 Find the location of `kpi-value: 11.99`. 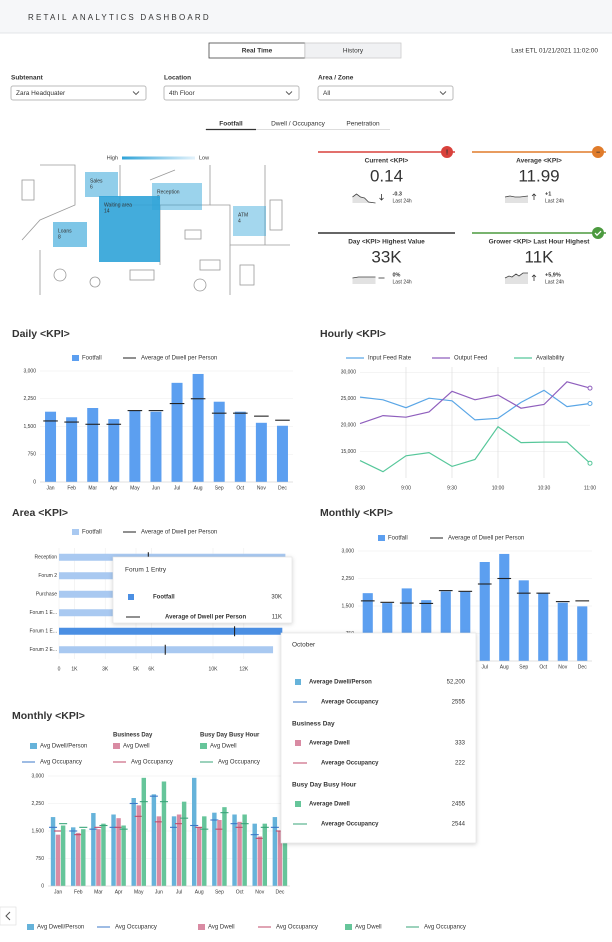

kpi-value: 11.99 is located at coordinates (538, 175).